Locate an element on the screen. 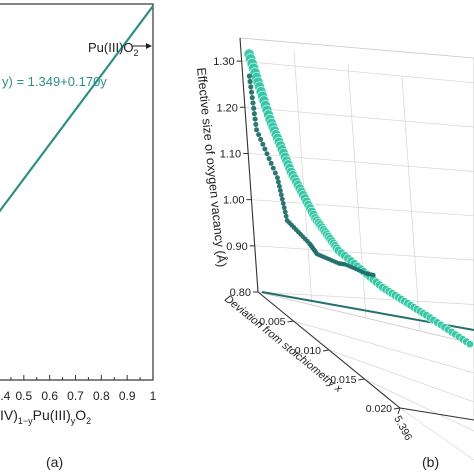 This screenshot has width=474, height=474. panel-a-x-axis-label: IV)1−yPu(III)yO2 is located at coordinates (45, 416).